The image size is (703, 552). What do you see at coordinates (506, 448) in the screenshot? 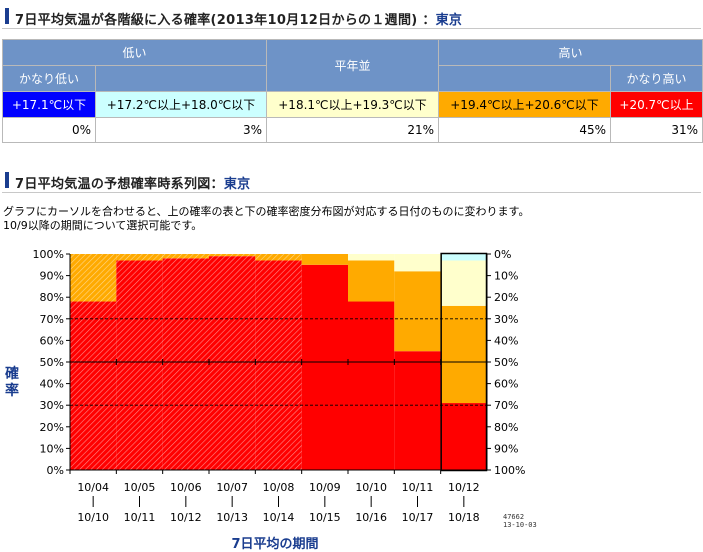
I see `y-tick-label-right: 90%` at bounding box center [506, 448].